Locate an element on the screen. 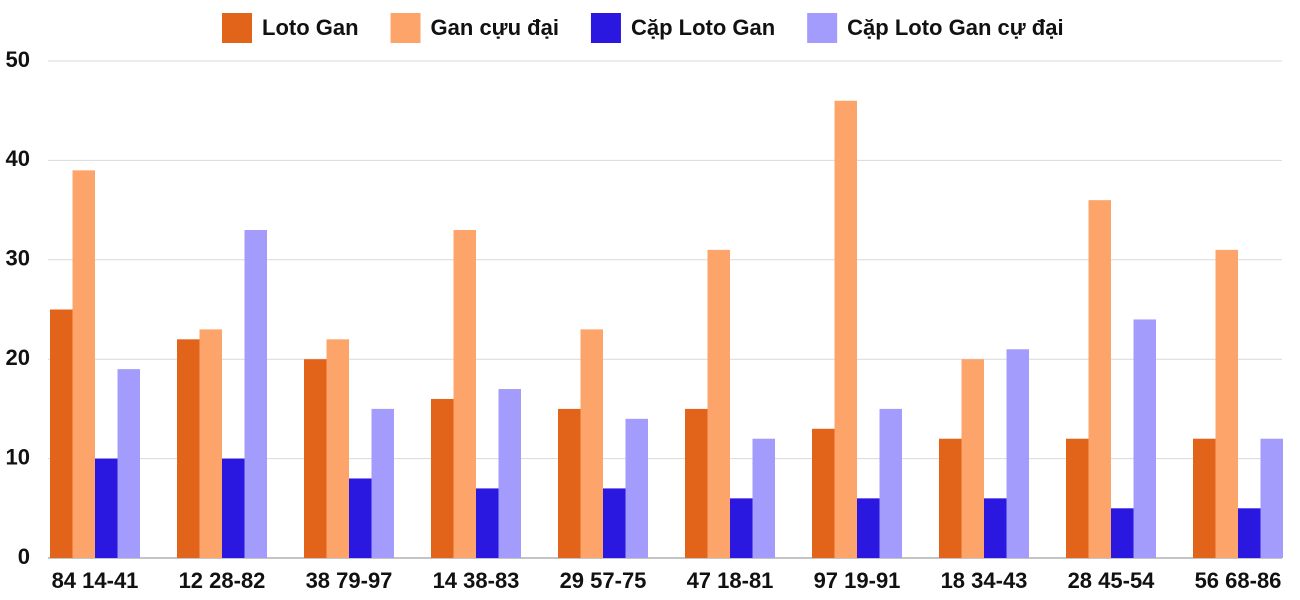  x-tick-label: 29 57-75 is located at coordinates (603, 580).